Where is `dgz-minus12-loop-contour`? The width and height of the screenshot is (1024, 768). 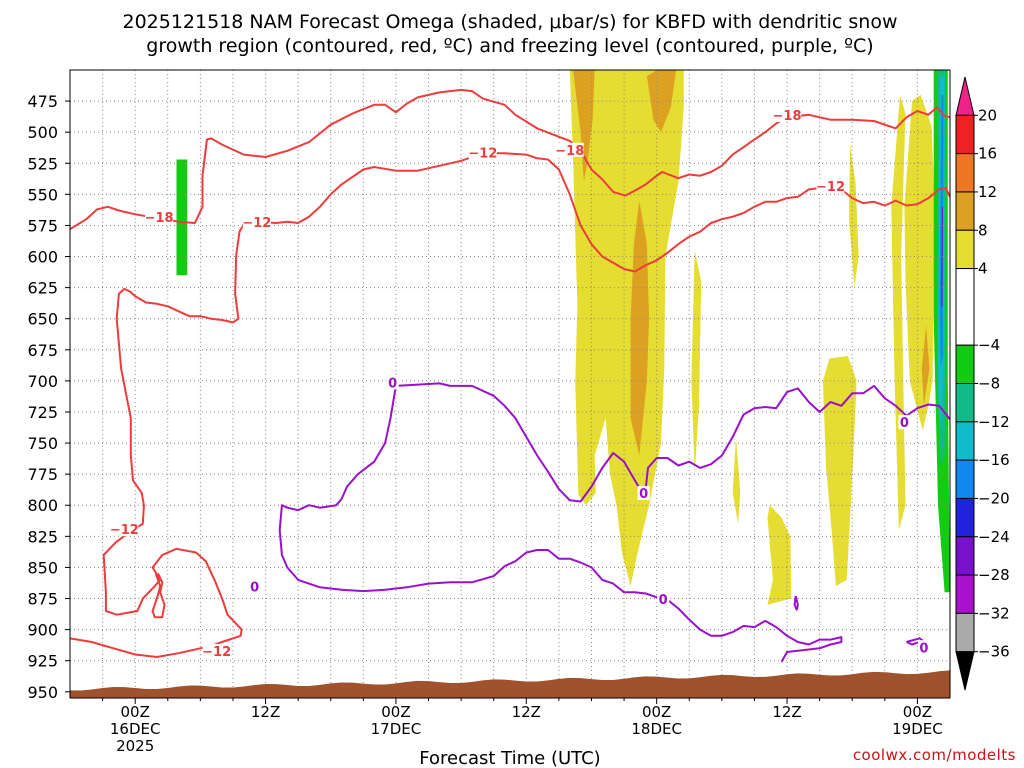
dgz-minus12-loop-contour is located at coordinates (156, 456).